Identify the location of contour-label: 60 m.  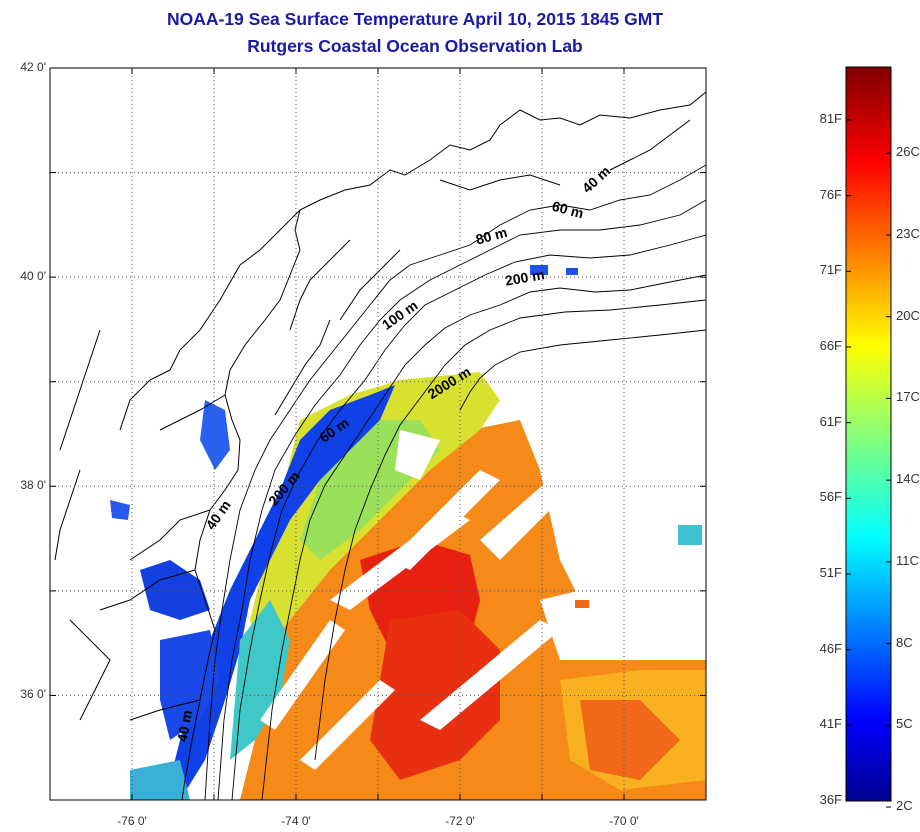
(567, 210).